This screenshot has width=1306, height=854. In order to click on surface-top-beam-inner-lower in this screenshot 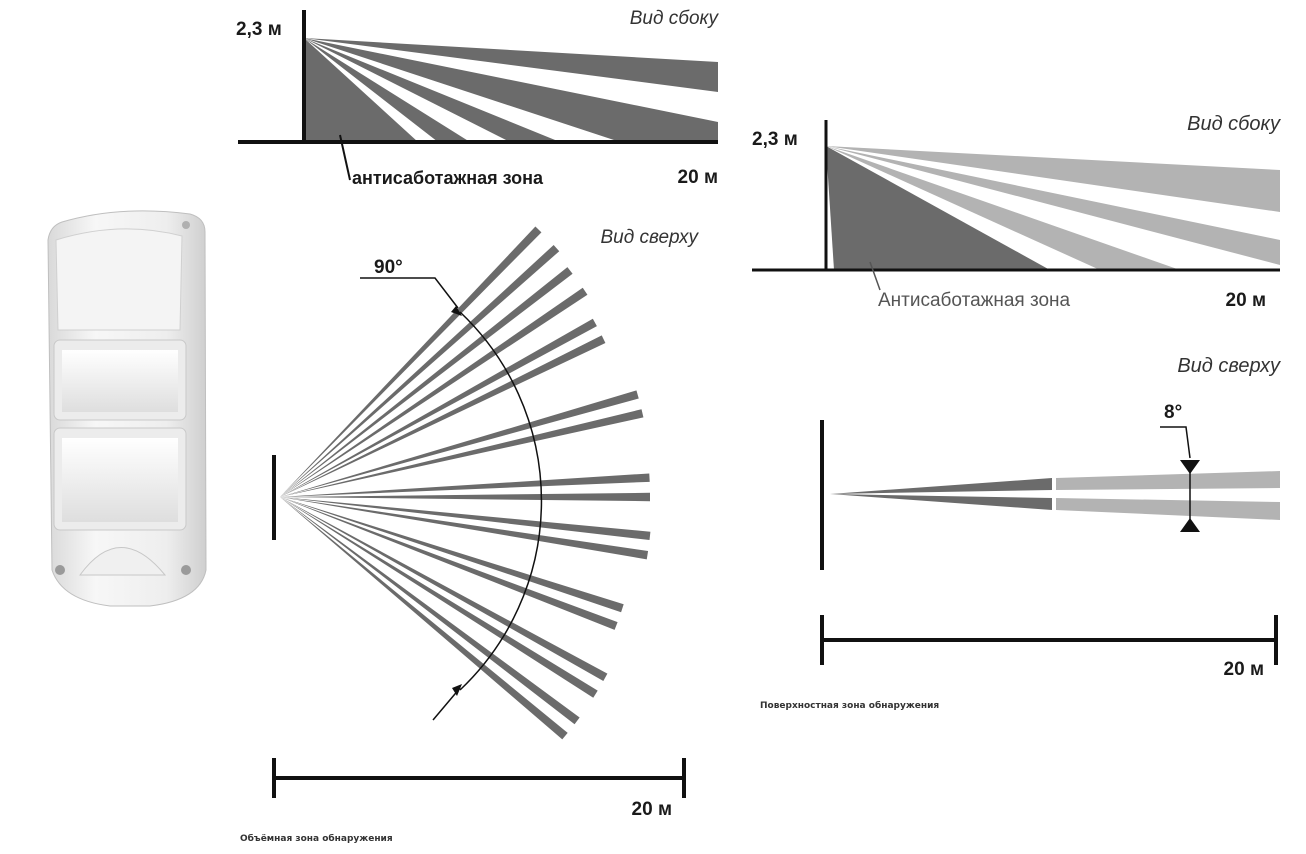, I will do `click(941, 502)`.